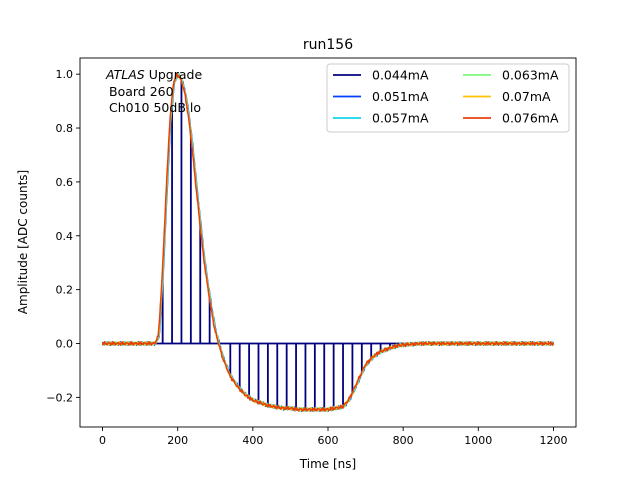  Describe the element at coordinates (252, 440) in the screenshot. I see `x-tick-label: 400` at that location.